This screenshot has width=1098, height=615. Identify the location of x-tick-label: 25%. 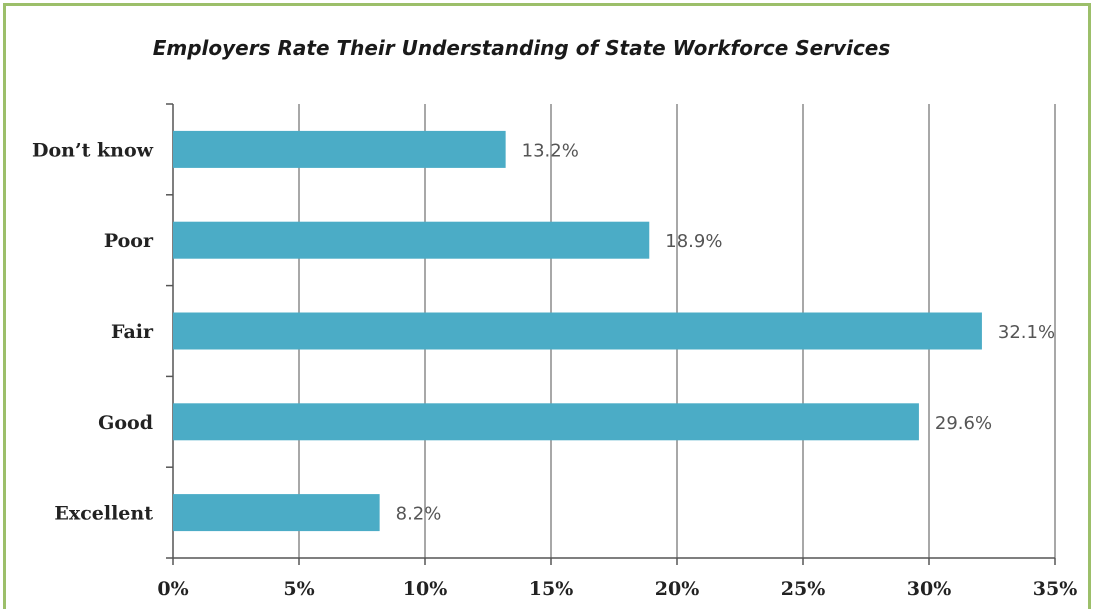
(803, 589).